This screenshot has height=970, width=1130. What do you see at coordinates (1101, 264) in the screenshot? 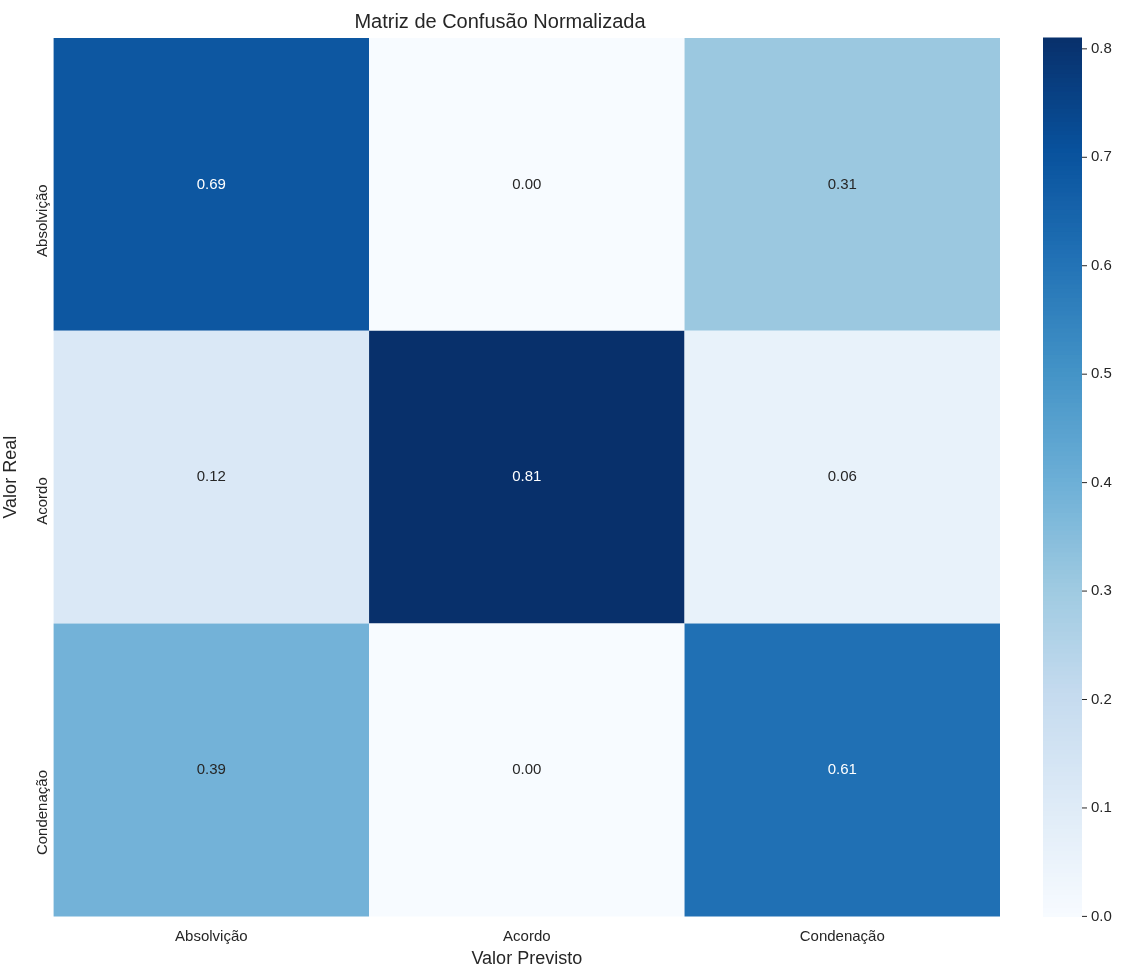
I see `color-bar-label: 0.6` at bounding box center [1101, 264].